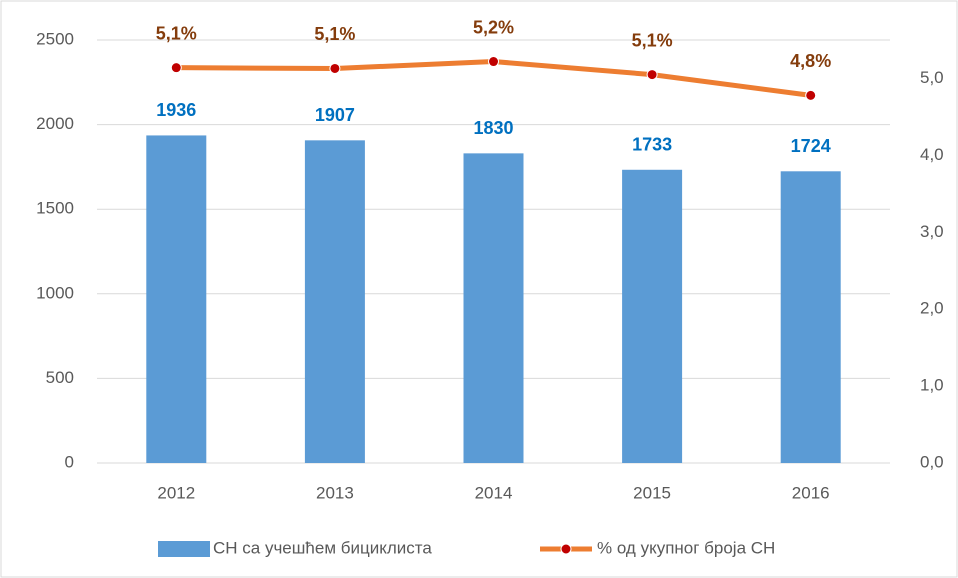 The image size is (958, 578). What do you see at coordinates (652, 492) in the screenshot?
I see `x-tick-label: 2015` at bounding box center [652, 492].